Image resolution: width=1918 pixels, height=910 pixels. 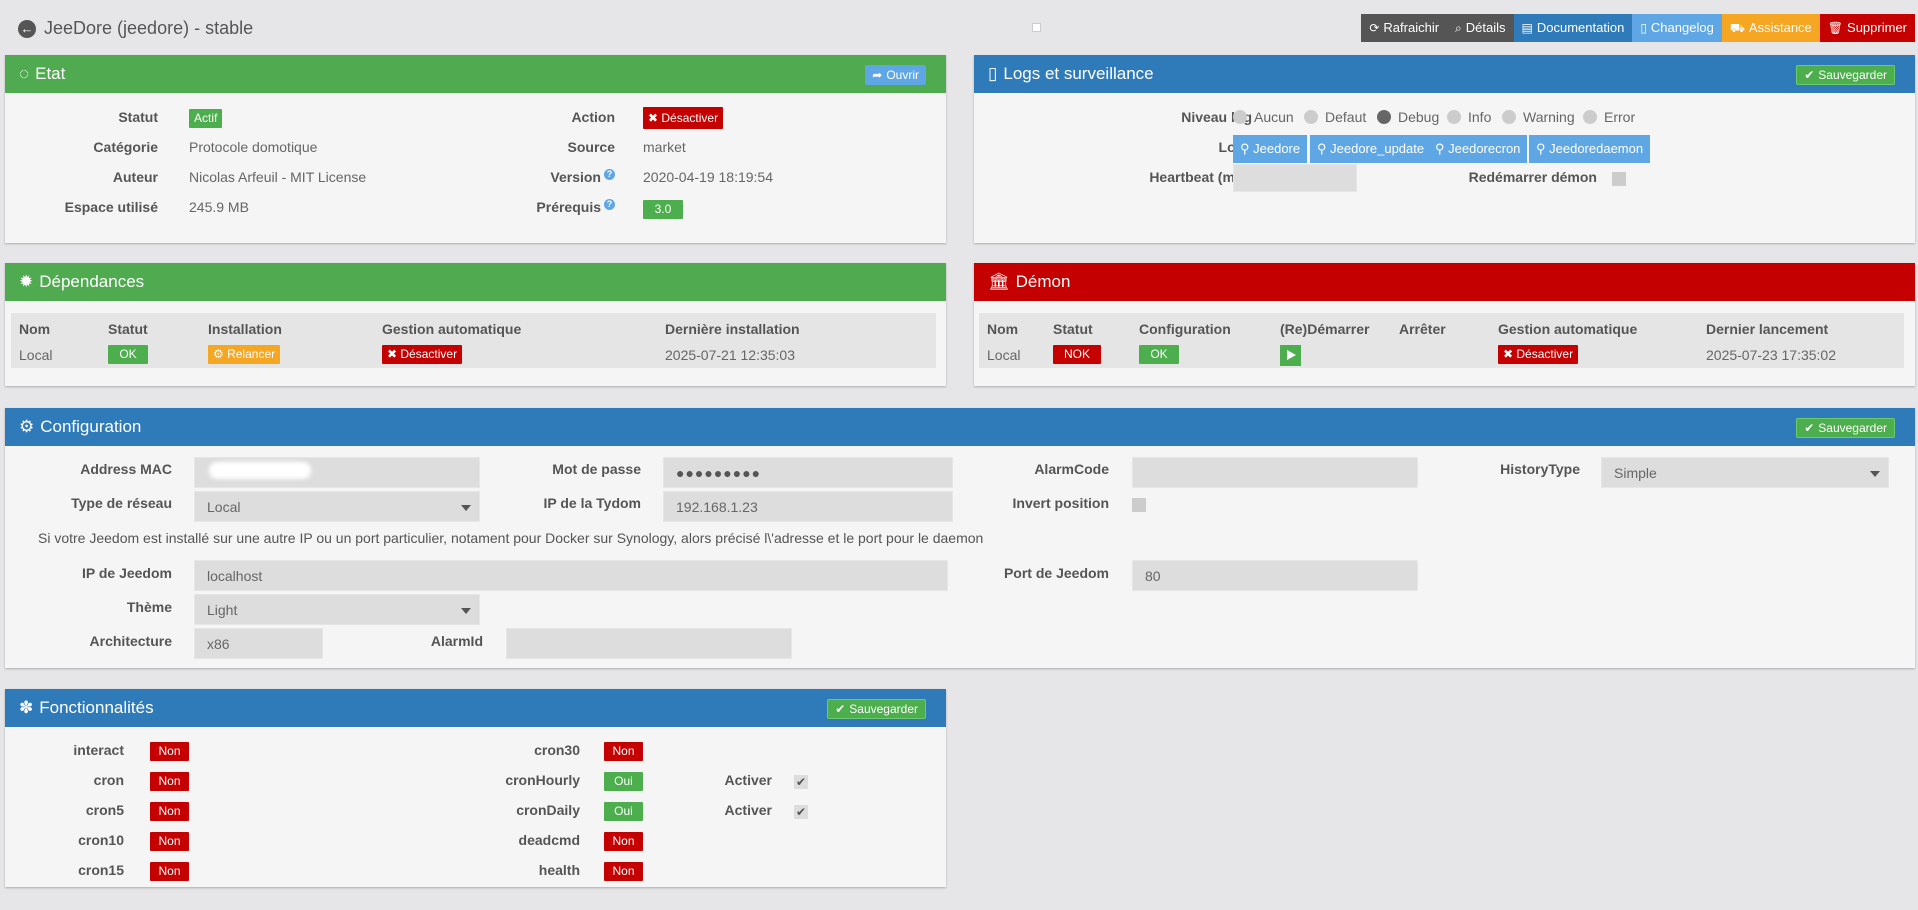 What do you see at coordinates (592, 503) in the screenshot?
I see `tydom-ip-label: IP de la Tydom` at bounding box center [592, 503].